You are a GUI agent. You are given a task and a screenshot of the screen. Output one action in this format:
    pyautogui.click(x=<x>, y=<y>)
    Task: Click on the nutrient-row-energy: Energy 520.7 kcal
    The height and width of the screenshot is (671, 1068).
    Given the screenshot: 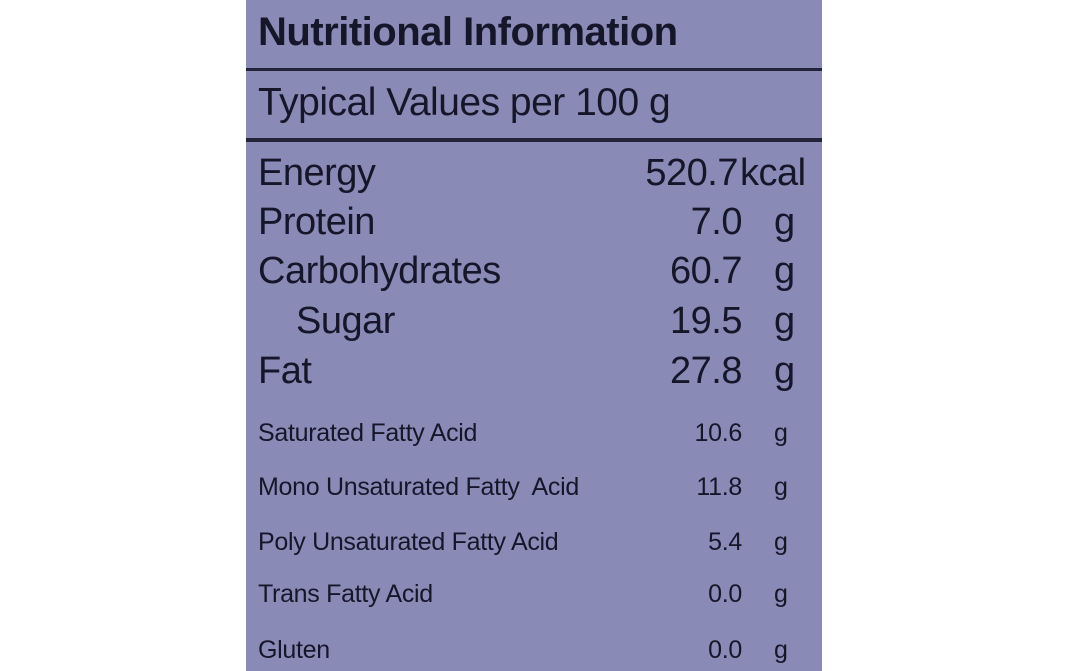 What is the action you would take?
    pyautogui.click(x=534, y=173)
    